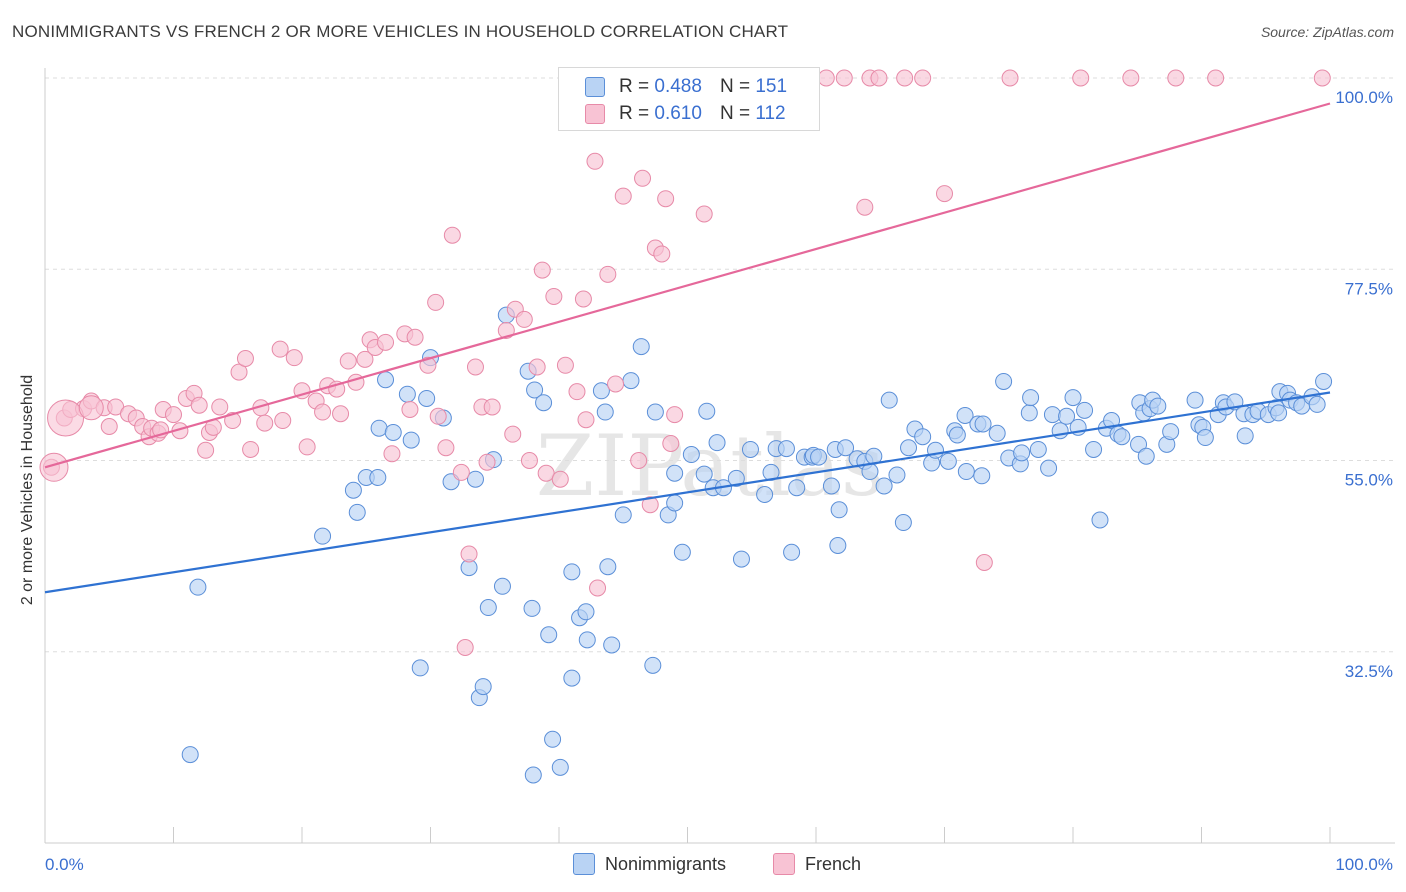 The height and width of the screenshot is (892, 1406). What do you see at coordinates (1369, 480) in the screenshot?
I see `y-tick-label: 55.0%` at bounding box center [1369, 480].